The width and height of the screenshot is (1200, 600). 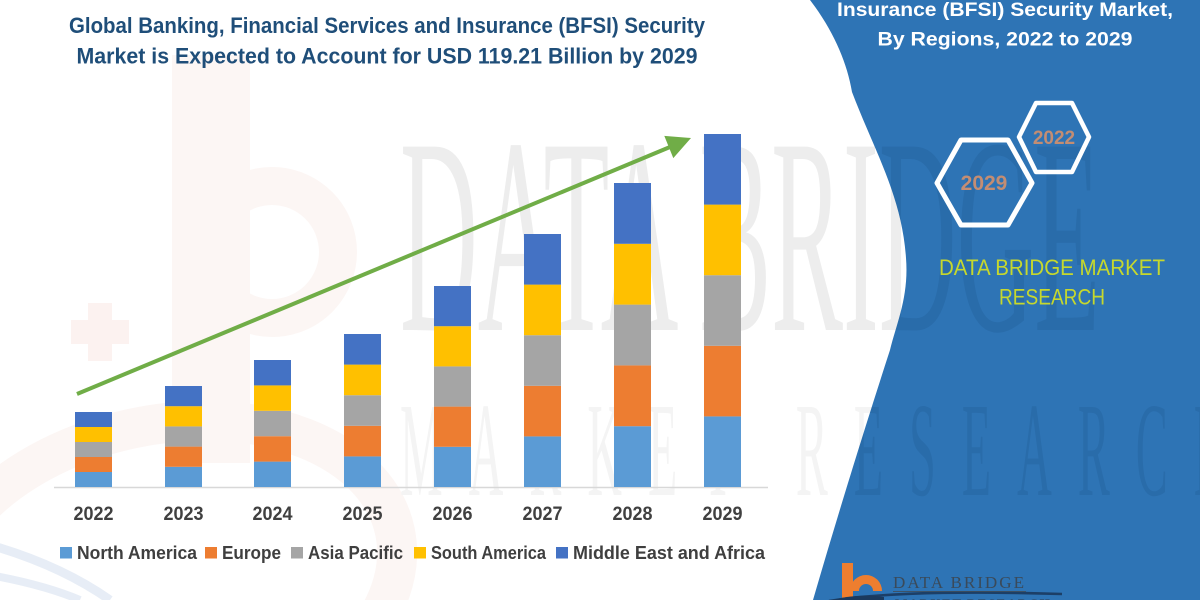 What do you see at coordinates (633, 514) in the screenshot?
I see `svg-text: 2028` at bounding box center [633, 514].